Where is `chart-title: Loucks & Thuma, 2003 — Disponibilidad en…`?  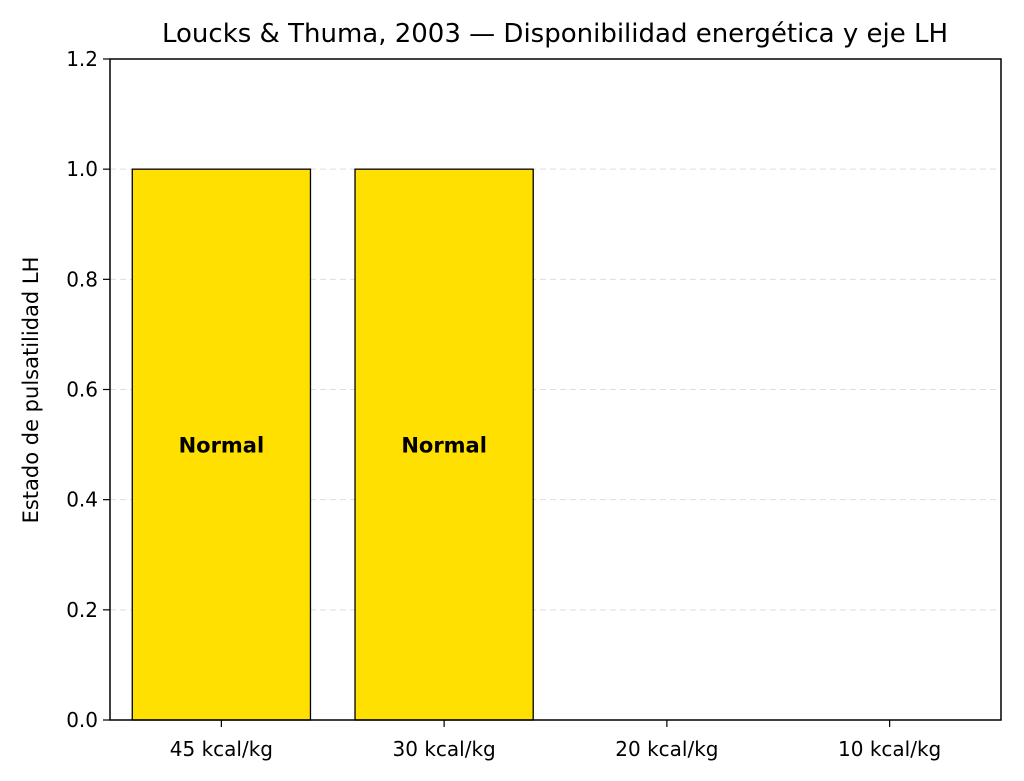 chart-title: Loucks & Thuma, 2003 — Disponibilidad en… is located at coordinates (555, 34).